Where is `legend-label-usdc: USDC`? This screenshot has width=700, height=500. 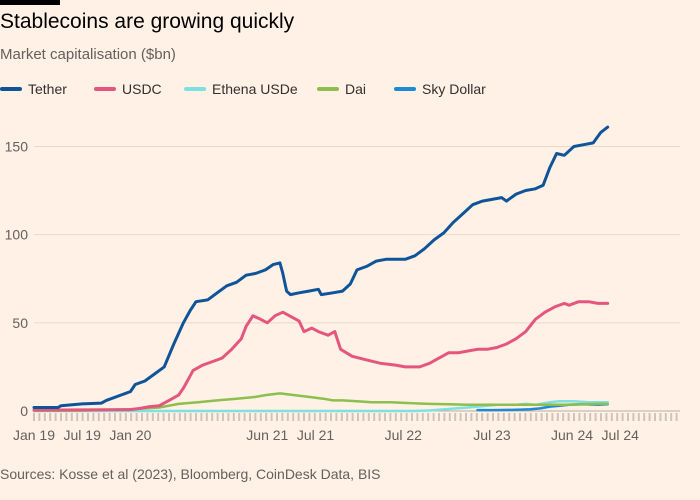 legend-label-usdc: USDC is located at coordinates (142, 89).